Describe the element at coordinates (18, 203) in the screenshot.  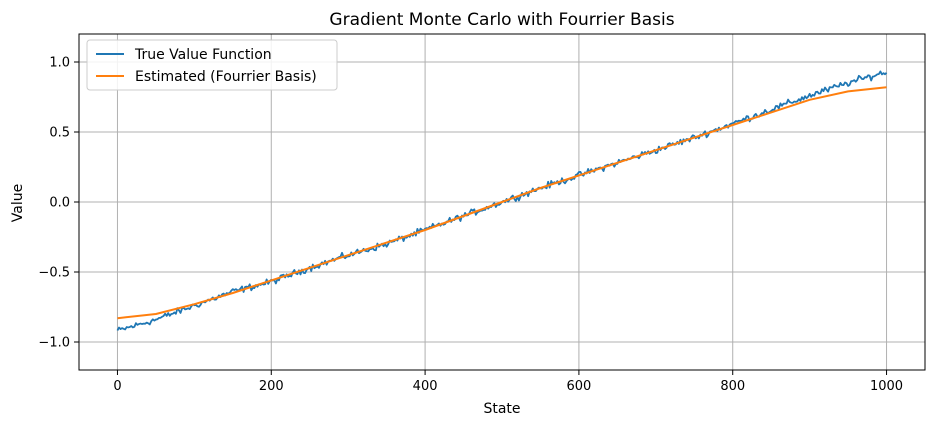
I see `y-axis-label: Value` at that location.